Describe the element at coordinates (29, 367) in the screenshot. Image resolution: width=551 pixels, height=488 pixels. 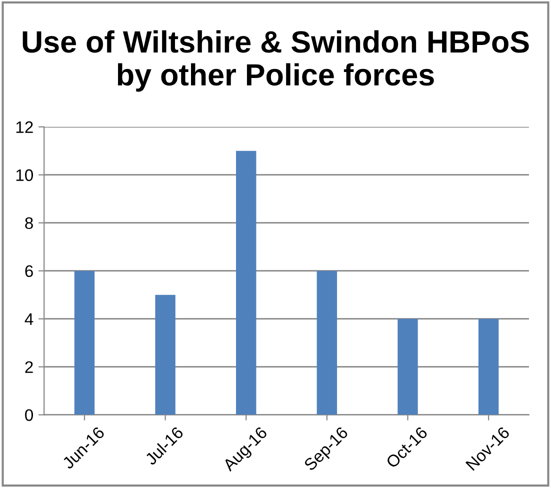
I see `y-tick-label: 2` at that location.